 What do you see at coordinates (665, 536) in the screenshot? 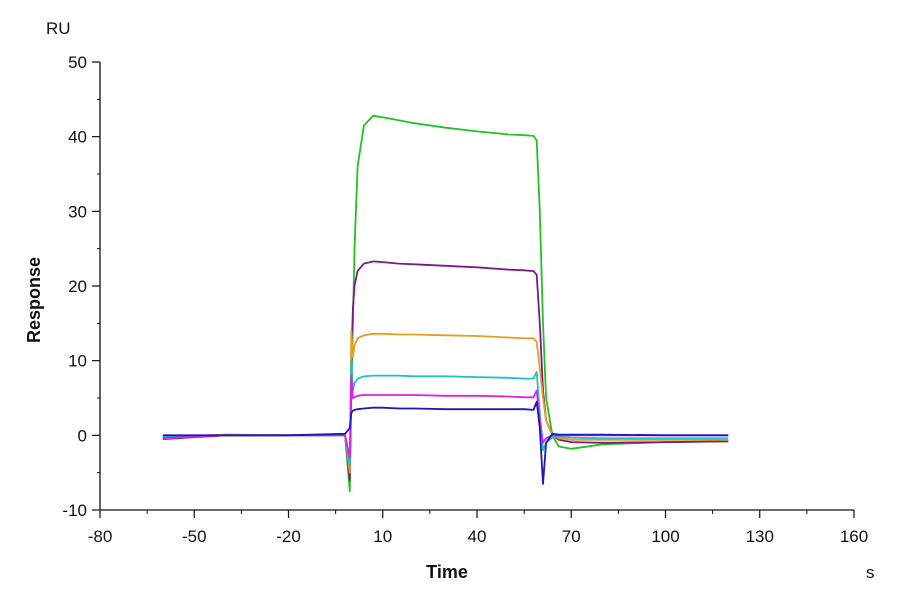
I see `x-tick-label: 100` at bounding box center [665, 536].